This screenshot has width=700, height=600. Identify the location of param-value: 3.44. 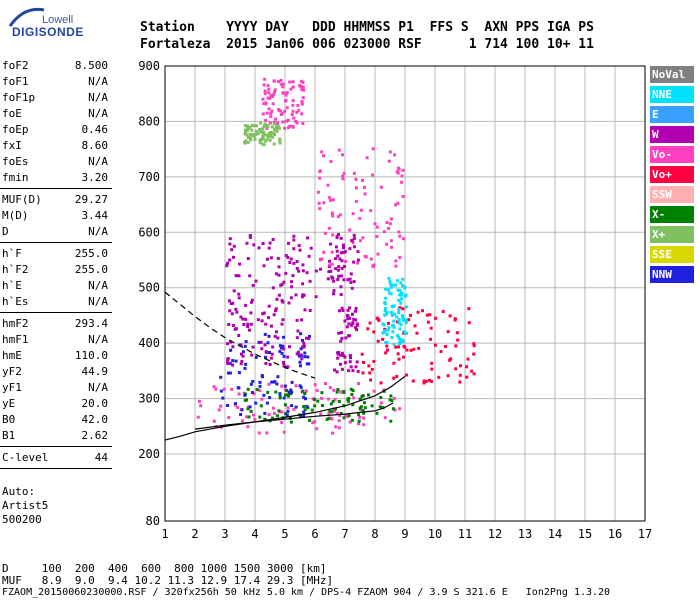
(95, 215).